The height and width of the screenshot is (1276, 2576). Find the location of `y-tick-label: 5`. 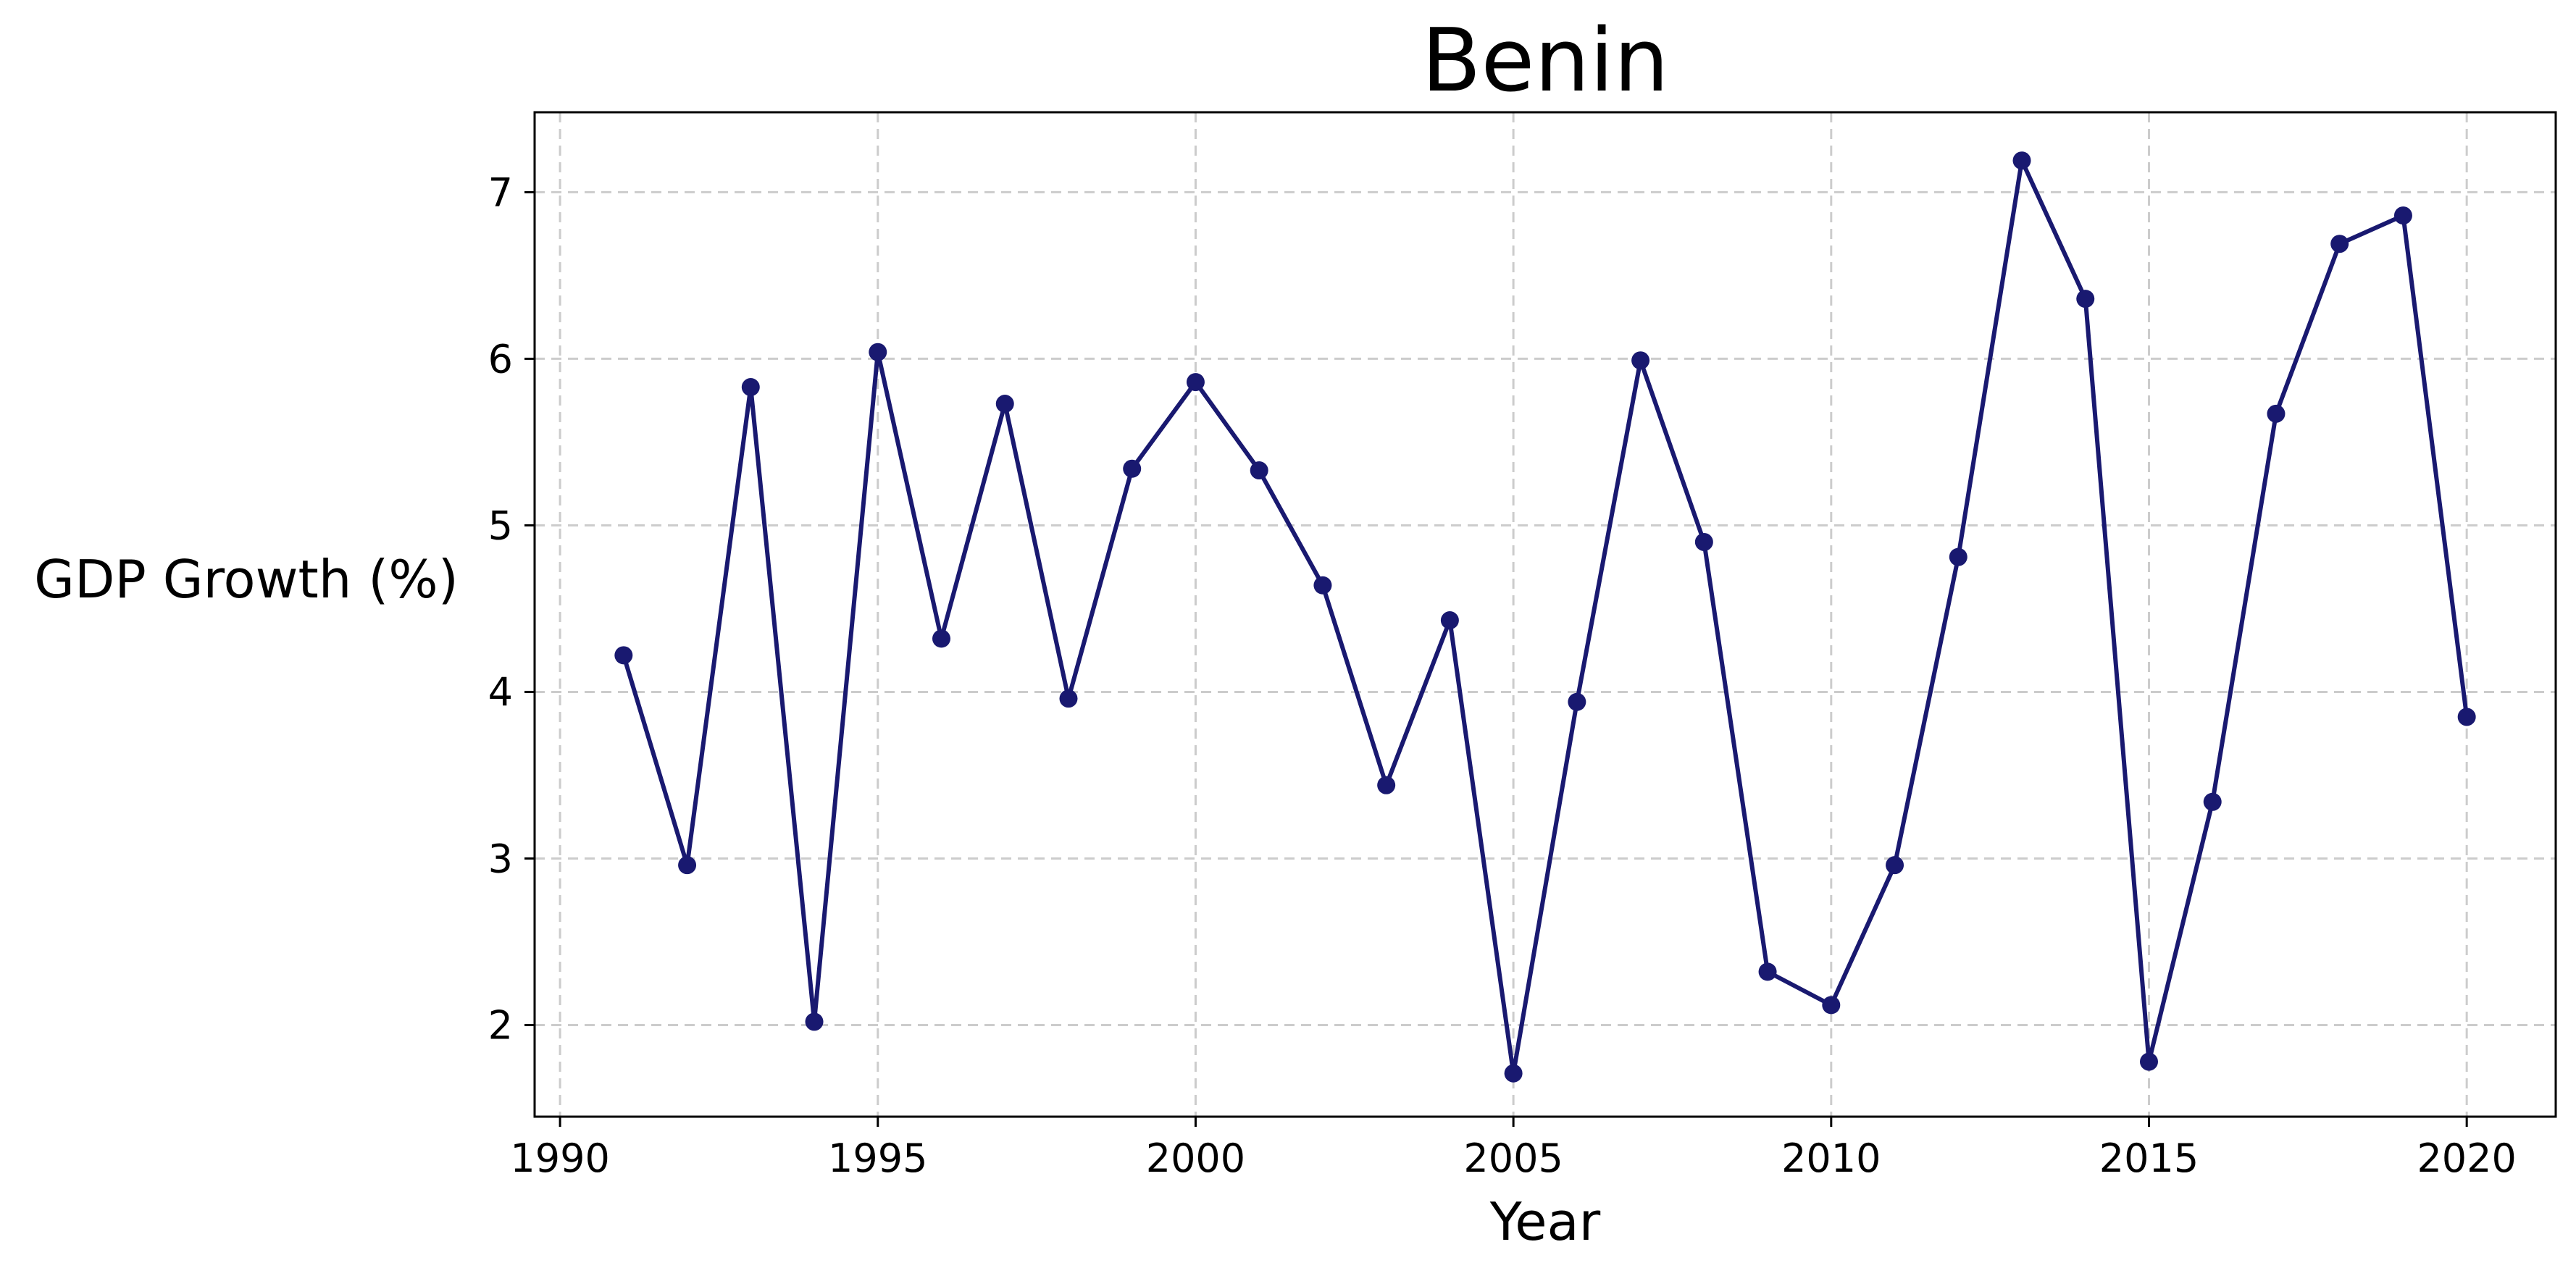

y-tick-label: 5 is located at coordinates (500, 525).